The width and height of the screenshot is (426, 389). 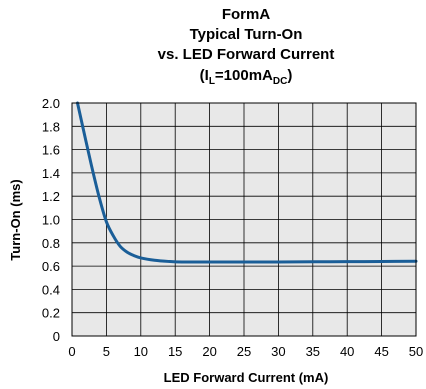 What do you see at coordinates (381, 351) in the screenshot?
I see `x-tick-label-9: 45` at bounding box center [381, 351].